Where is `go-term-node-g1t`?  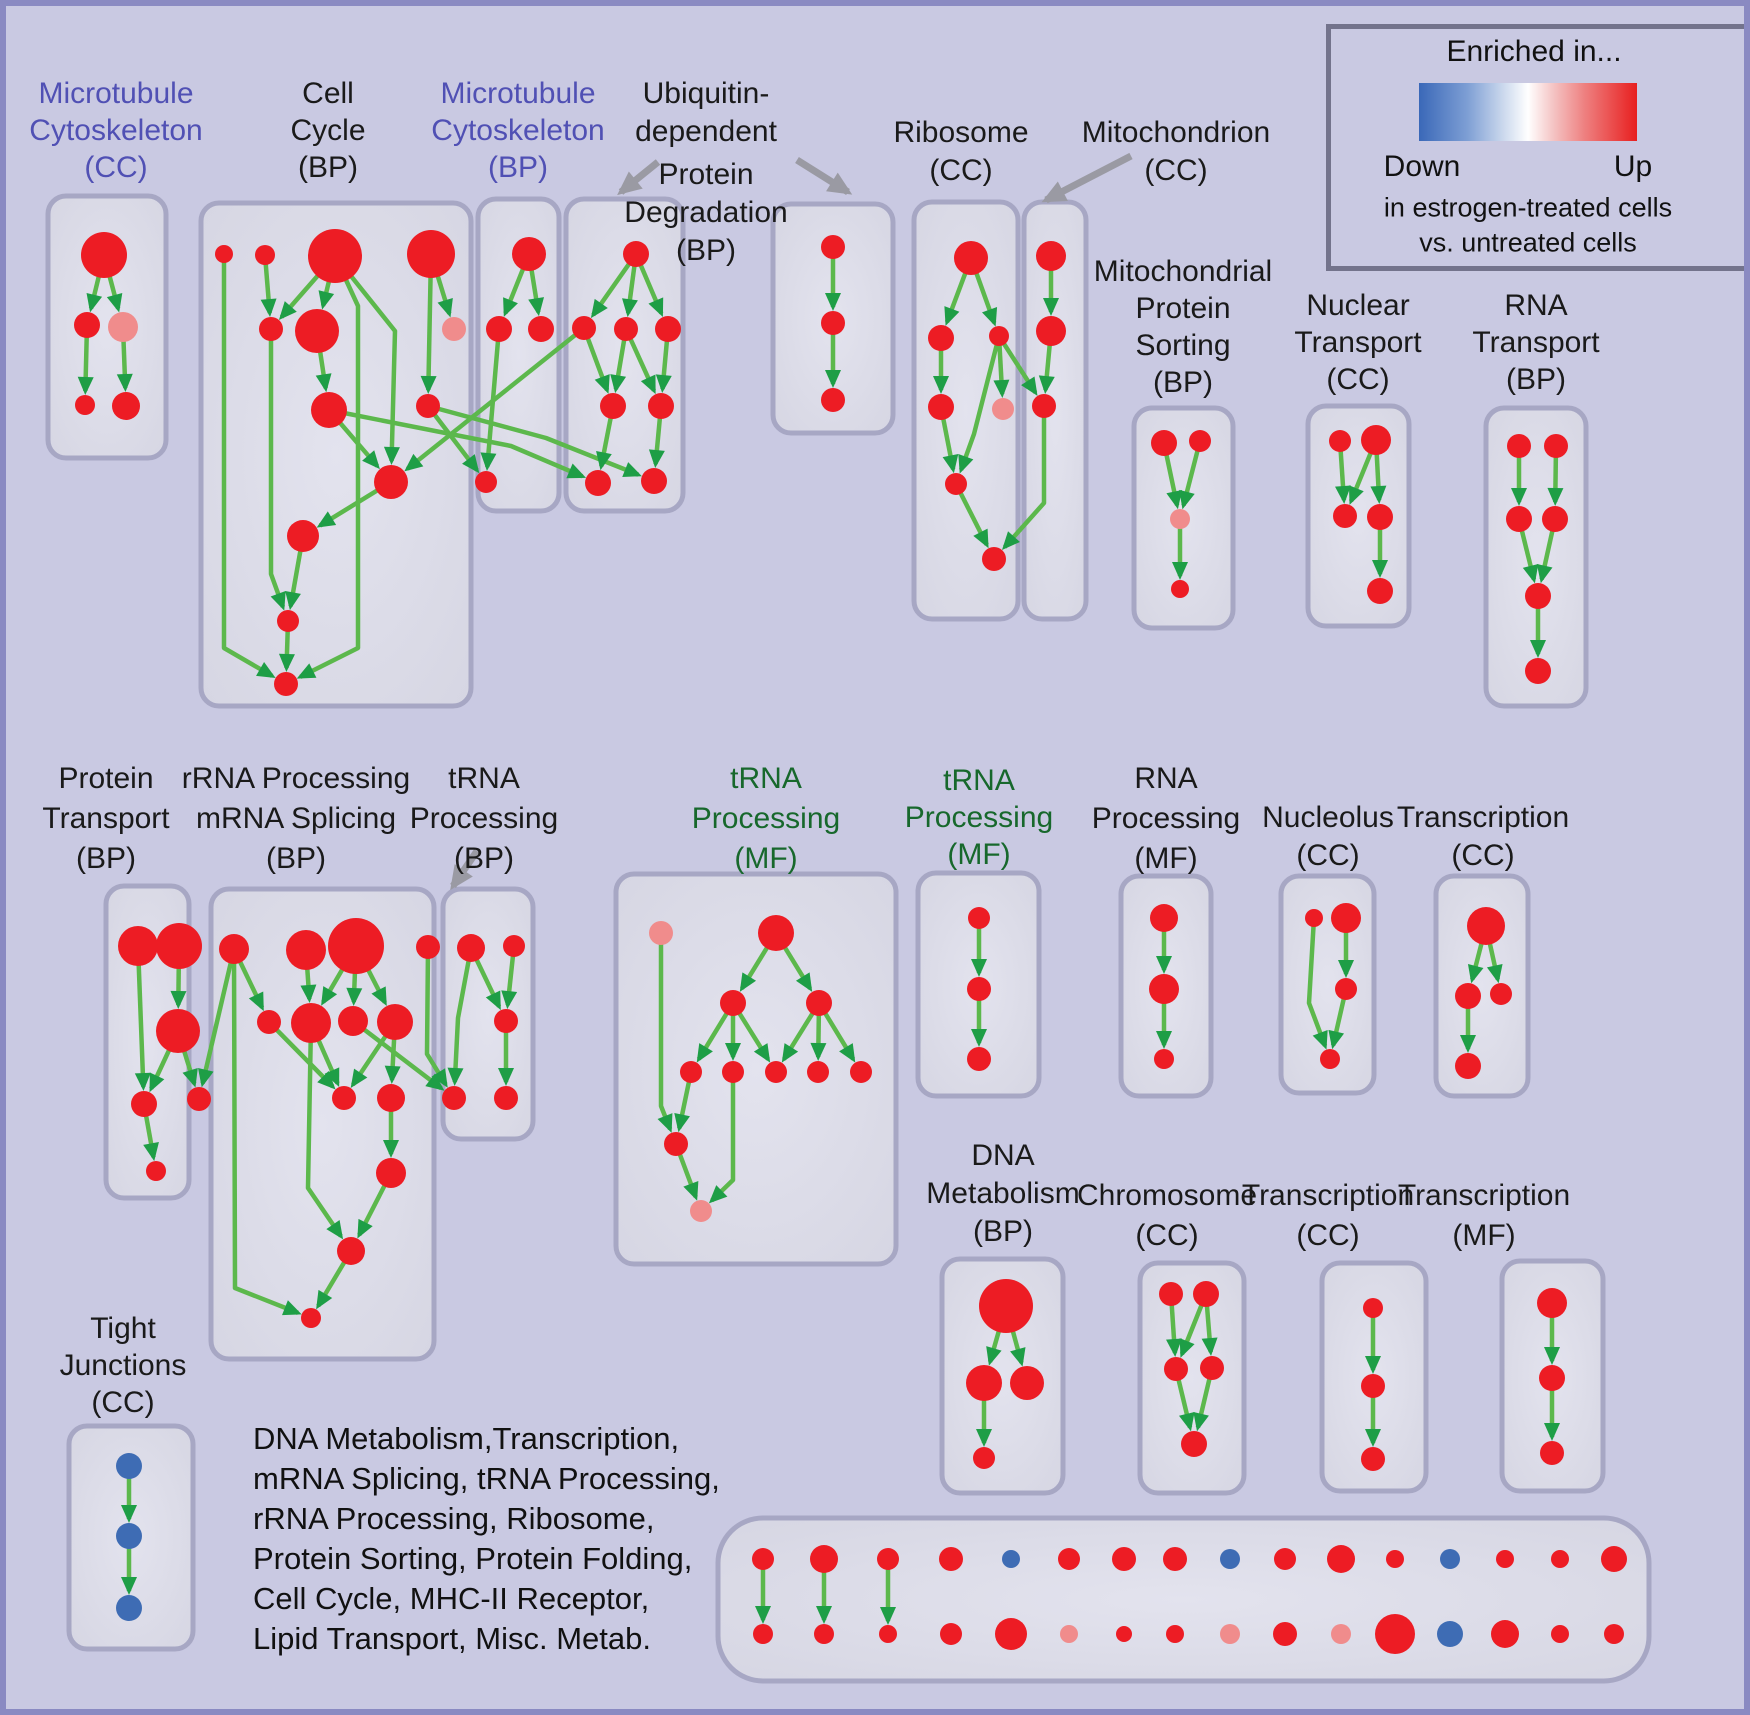
go-term-node-g1t is located at coordinates (763, 1559).